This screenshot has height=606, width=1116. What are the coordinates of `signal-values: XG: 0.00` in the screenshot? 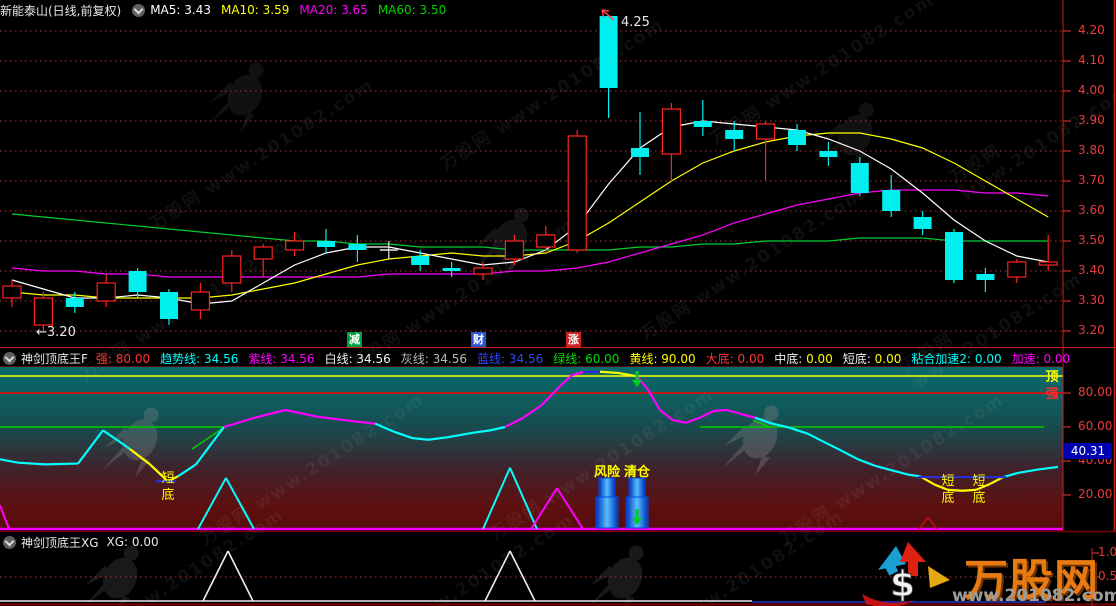 It's located at (138, 542).